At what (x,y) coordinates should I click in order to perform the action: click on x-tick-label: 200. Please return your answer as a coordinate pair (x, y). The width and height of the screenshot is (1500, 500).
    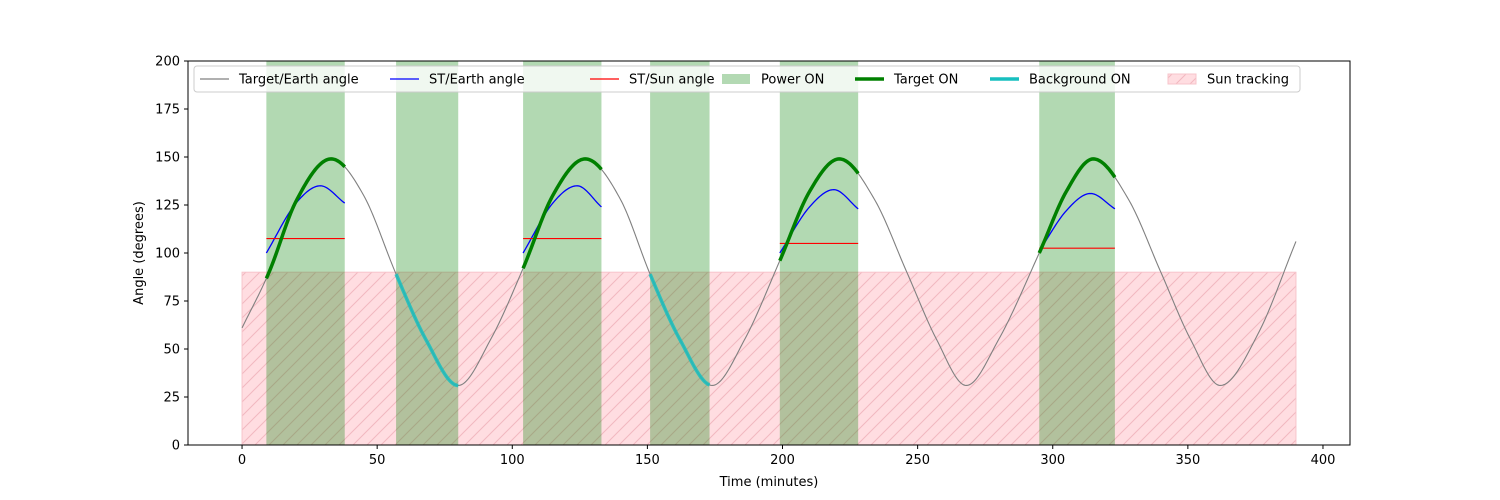
    Looking at the image, I should click on (782, 460).